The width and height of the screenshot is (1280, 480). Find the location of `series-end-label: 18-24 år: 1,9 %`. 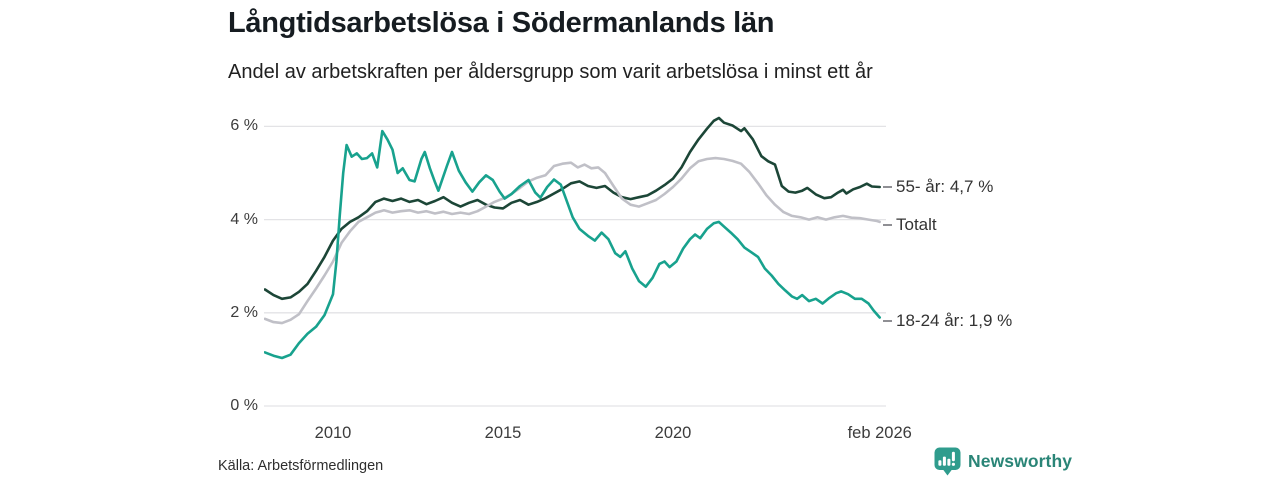

series-end-label: 18-24 år: 1,9 % is located at coordinates (947, 321).